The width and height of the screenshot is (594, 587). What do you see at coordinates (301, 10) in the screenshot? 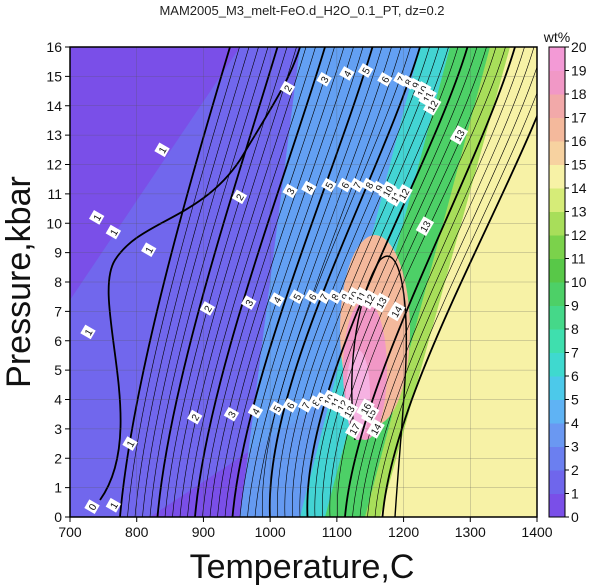
I see `chart-title: MAM2005_M3_melt-FeO.d_H2O_0.1_PT, dz=0.2` at bounding box center [301, 10].